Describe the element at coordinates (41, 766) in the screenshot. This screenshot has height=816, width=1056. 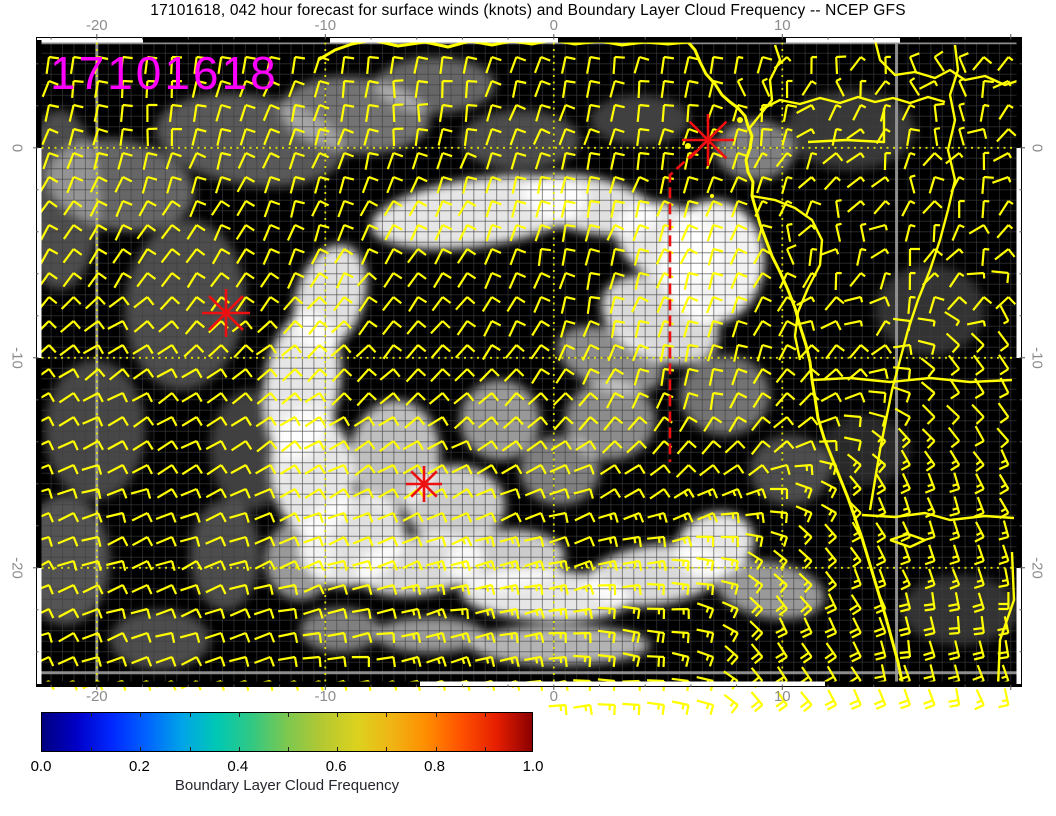
I see `colorbar-tick-label: 0.0` at that location.